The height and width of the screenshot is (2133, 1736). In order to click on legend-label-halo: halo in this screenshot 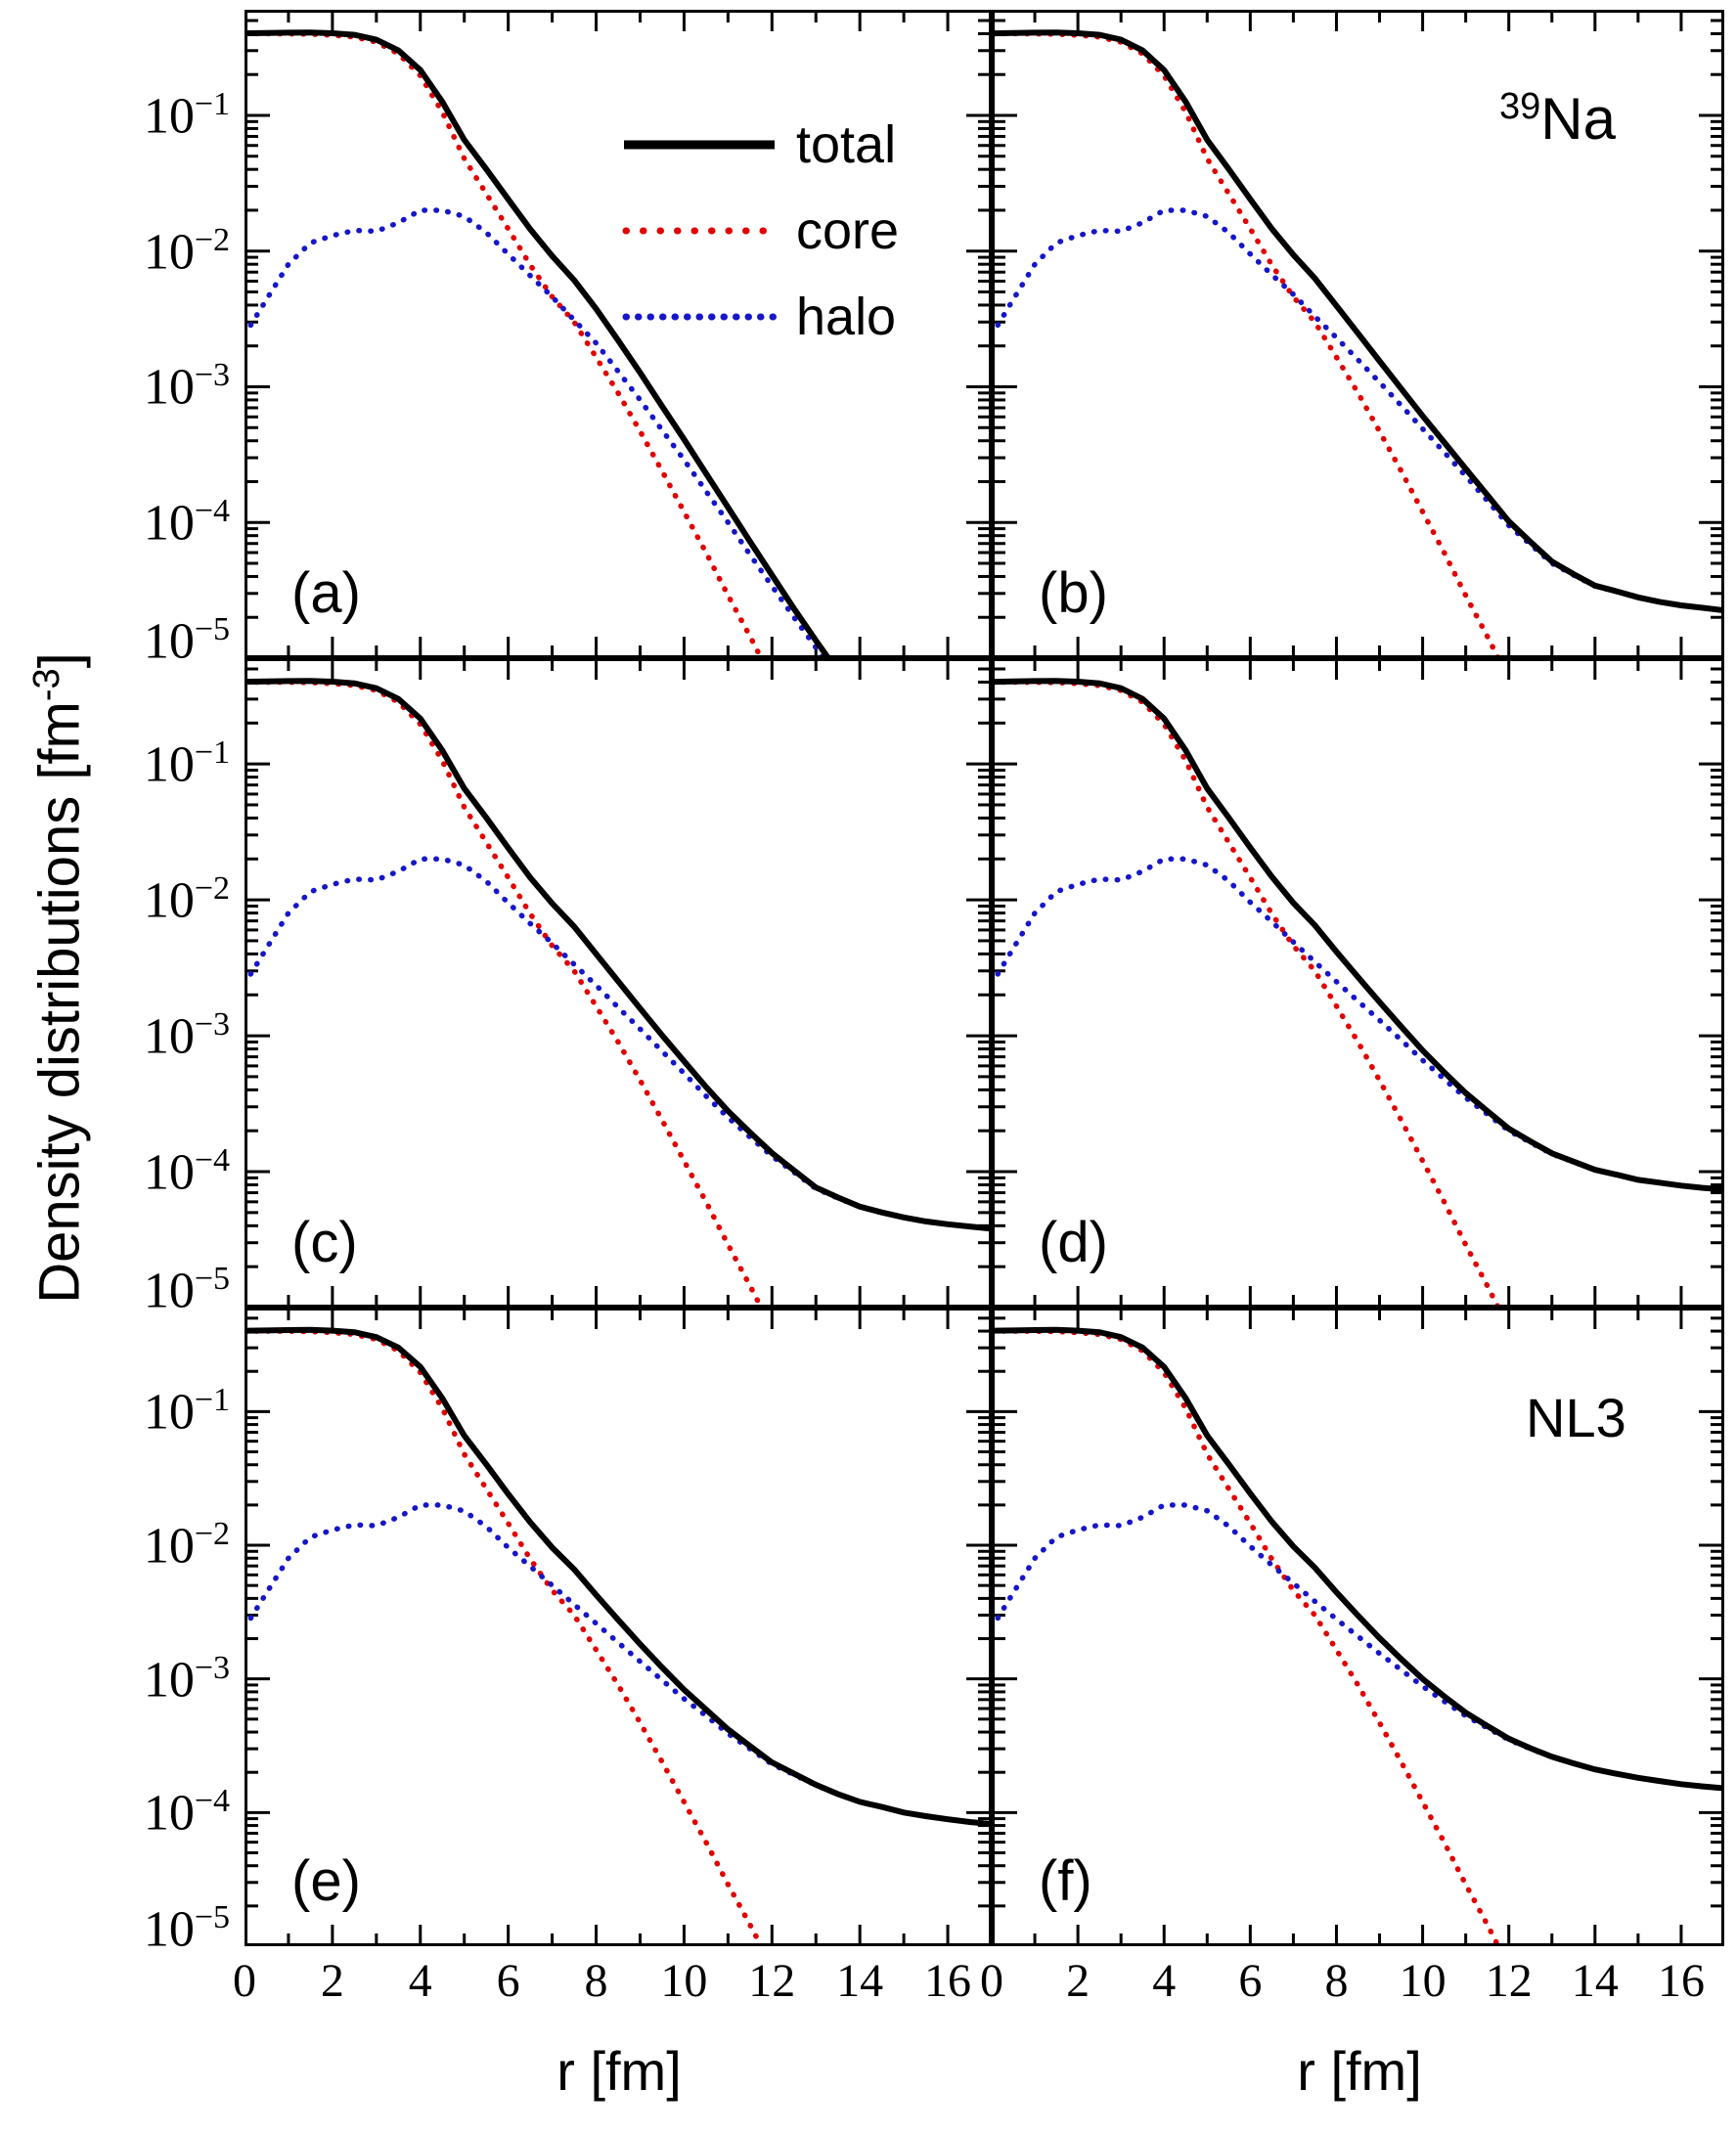, I will do `click(846, 317)`.